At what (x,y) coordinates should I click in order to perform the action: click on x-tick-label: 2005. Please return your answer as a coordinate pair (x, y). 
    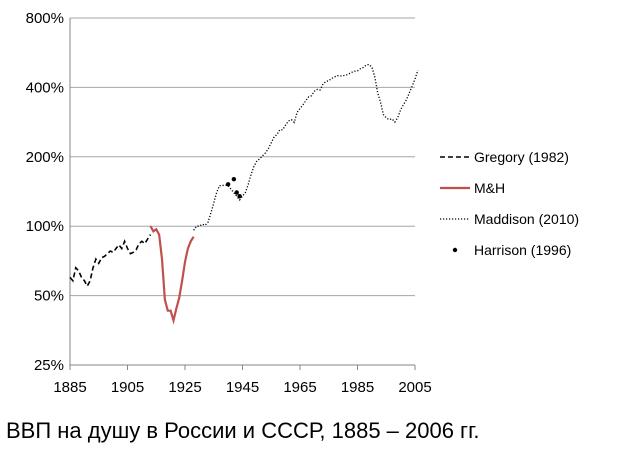
    Looking at the image, I should click on (414, 387).